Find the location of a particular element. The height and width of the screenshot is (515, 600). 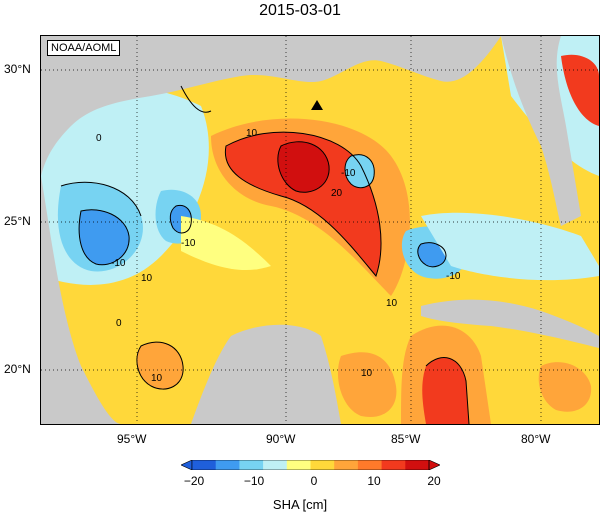

contour-label: 20 is located at coordinates (337, 193).